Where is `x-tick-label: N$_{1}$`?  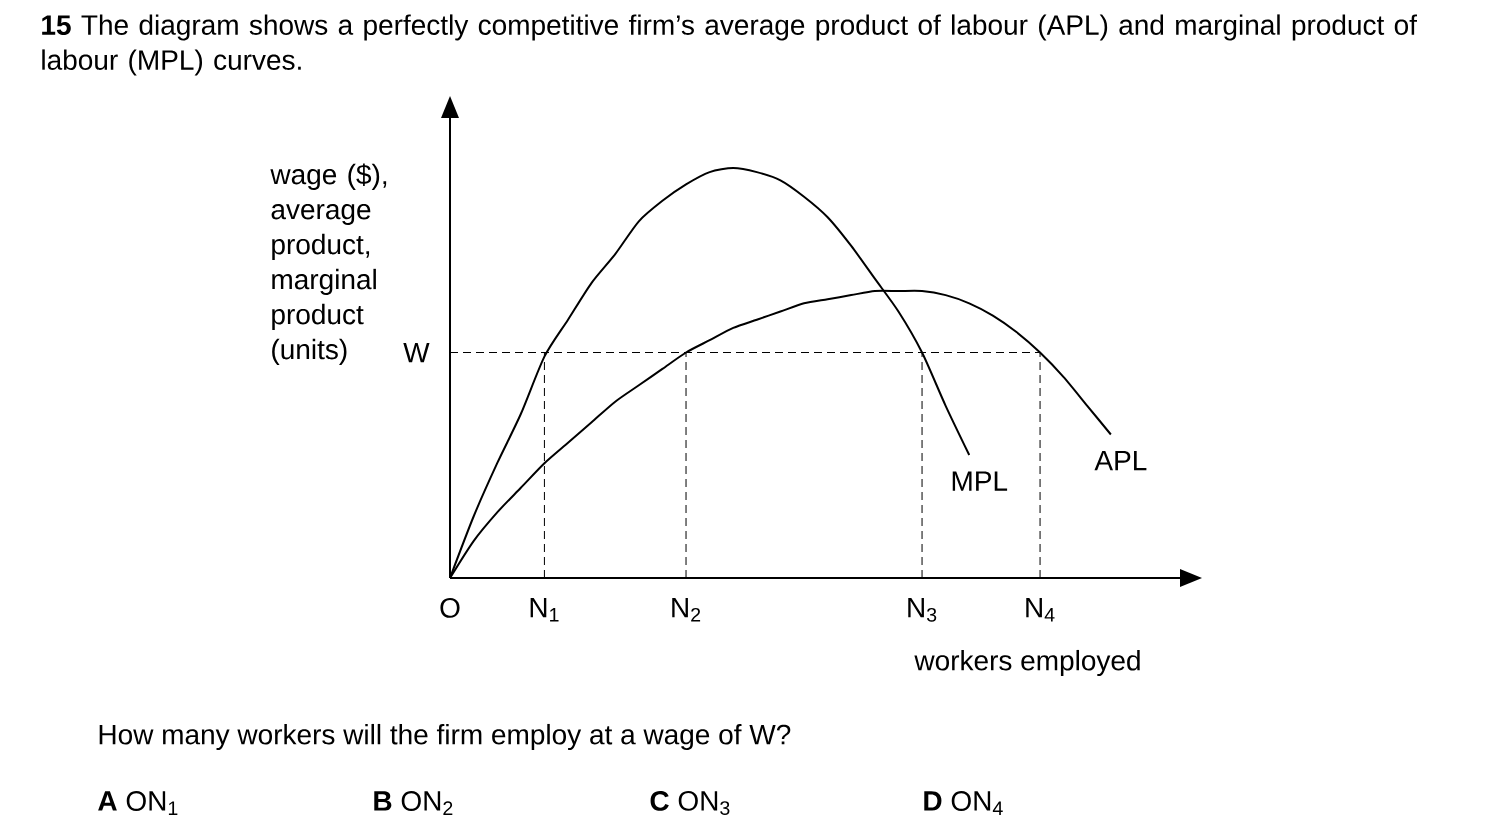
x-tick-label: N$_{1}$ is located at coordinates (544, 610).